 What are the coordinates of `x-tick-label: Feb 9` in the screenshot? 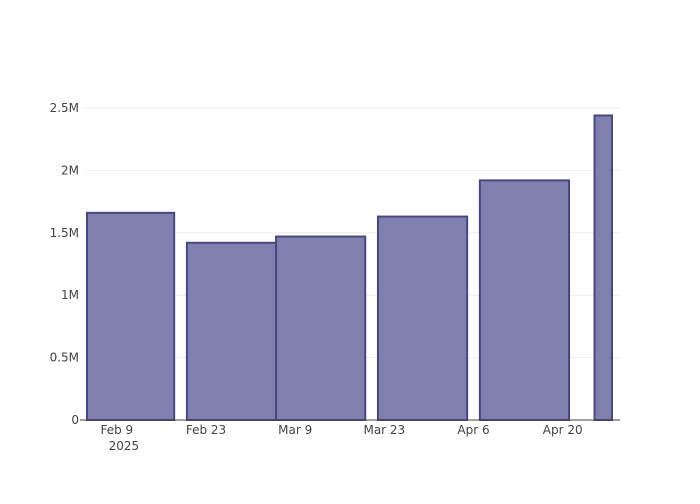 It's located at (116, 430).